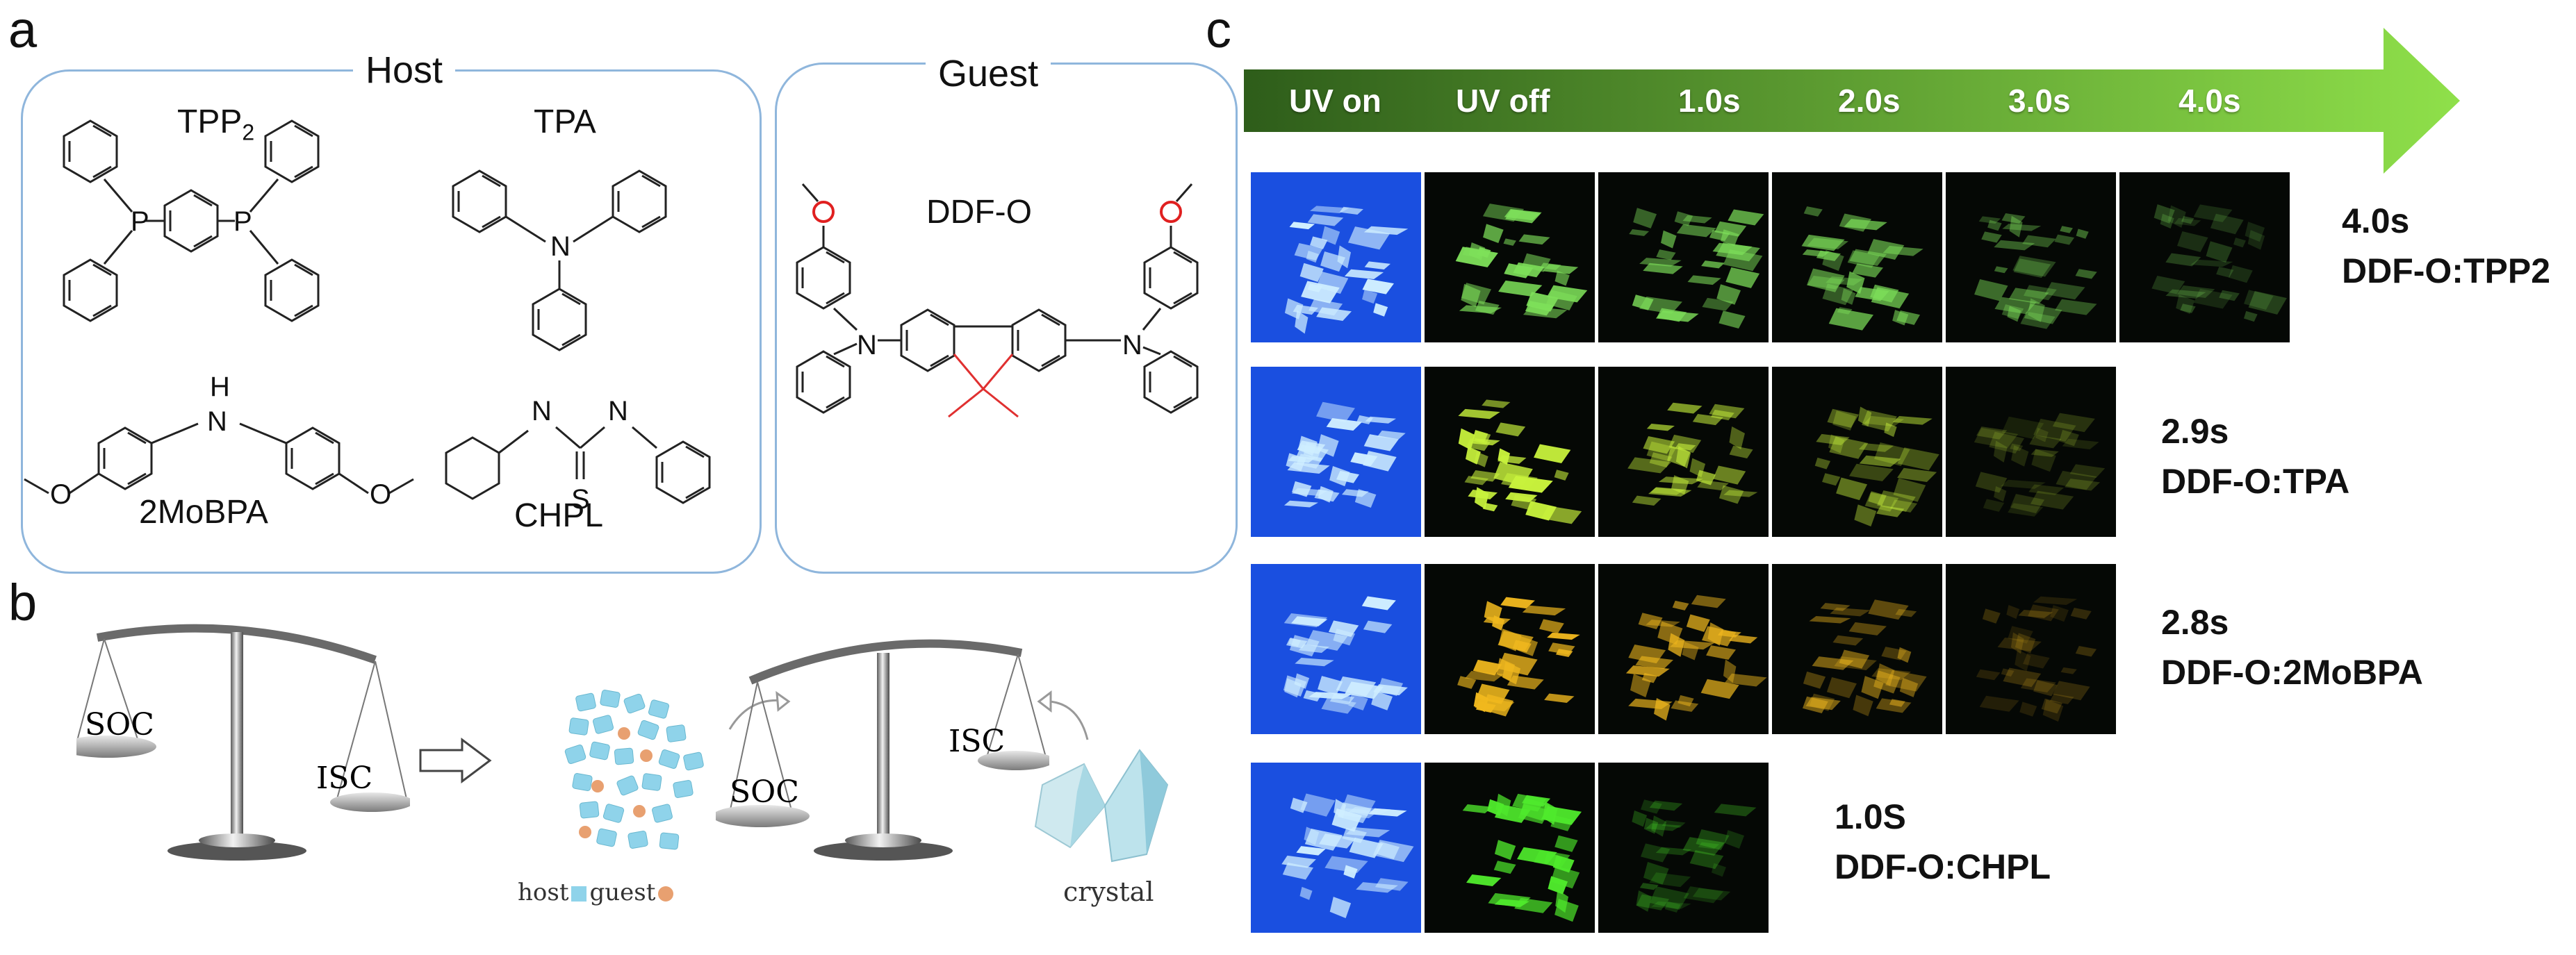 This screenshot has width=2576, height=955. I want to click on photo-row1-frame1, so click(1336, 257).